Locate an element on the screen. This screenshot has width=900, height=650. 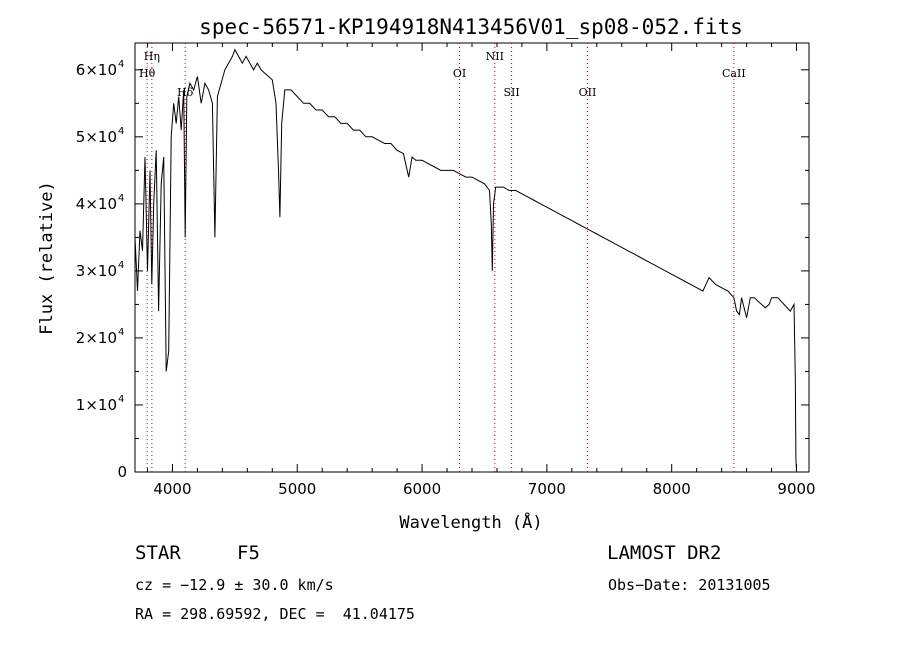
x-axis-label: Wavelength (Å) is located at coordinates (470, 522).